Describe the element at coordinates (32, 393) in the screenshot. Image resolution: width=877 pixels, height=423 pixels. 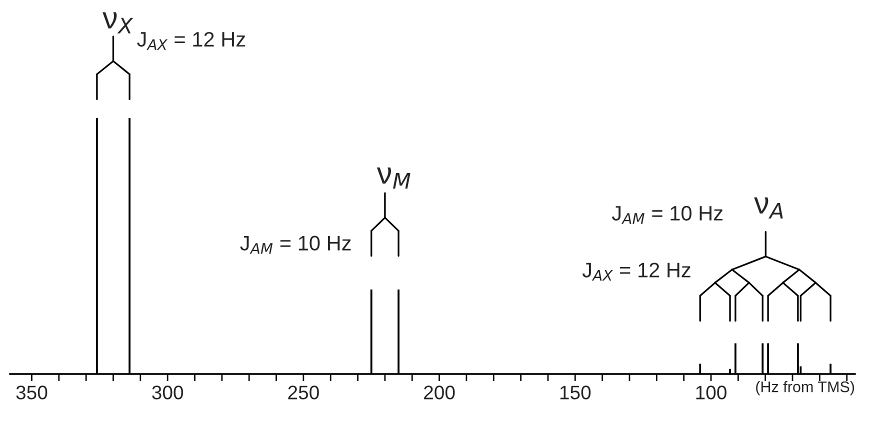
I see `x-tick-label: 350` at that location.